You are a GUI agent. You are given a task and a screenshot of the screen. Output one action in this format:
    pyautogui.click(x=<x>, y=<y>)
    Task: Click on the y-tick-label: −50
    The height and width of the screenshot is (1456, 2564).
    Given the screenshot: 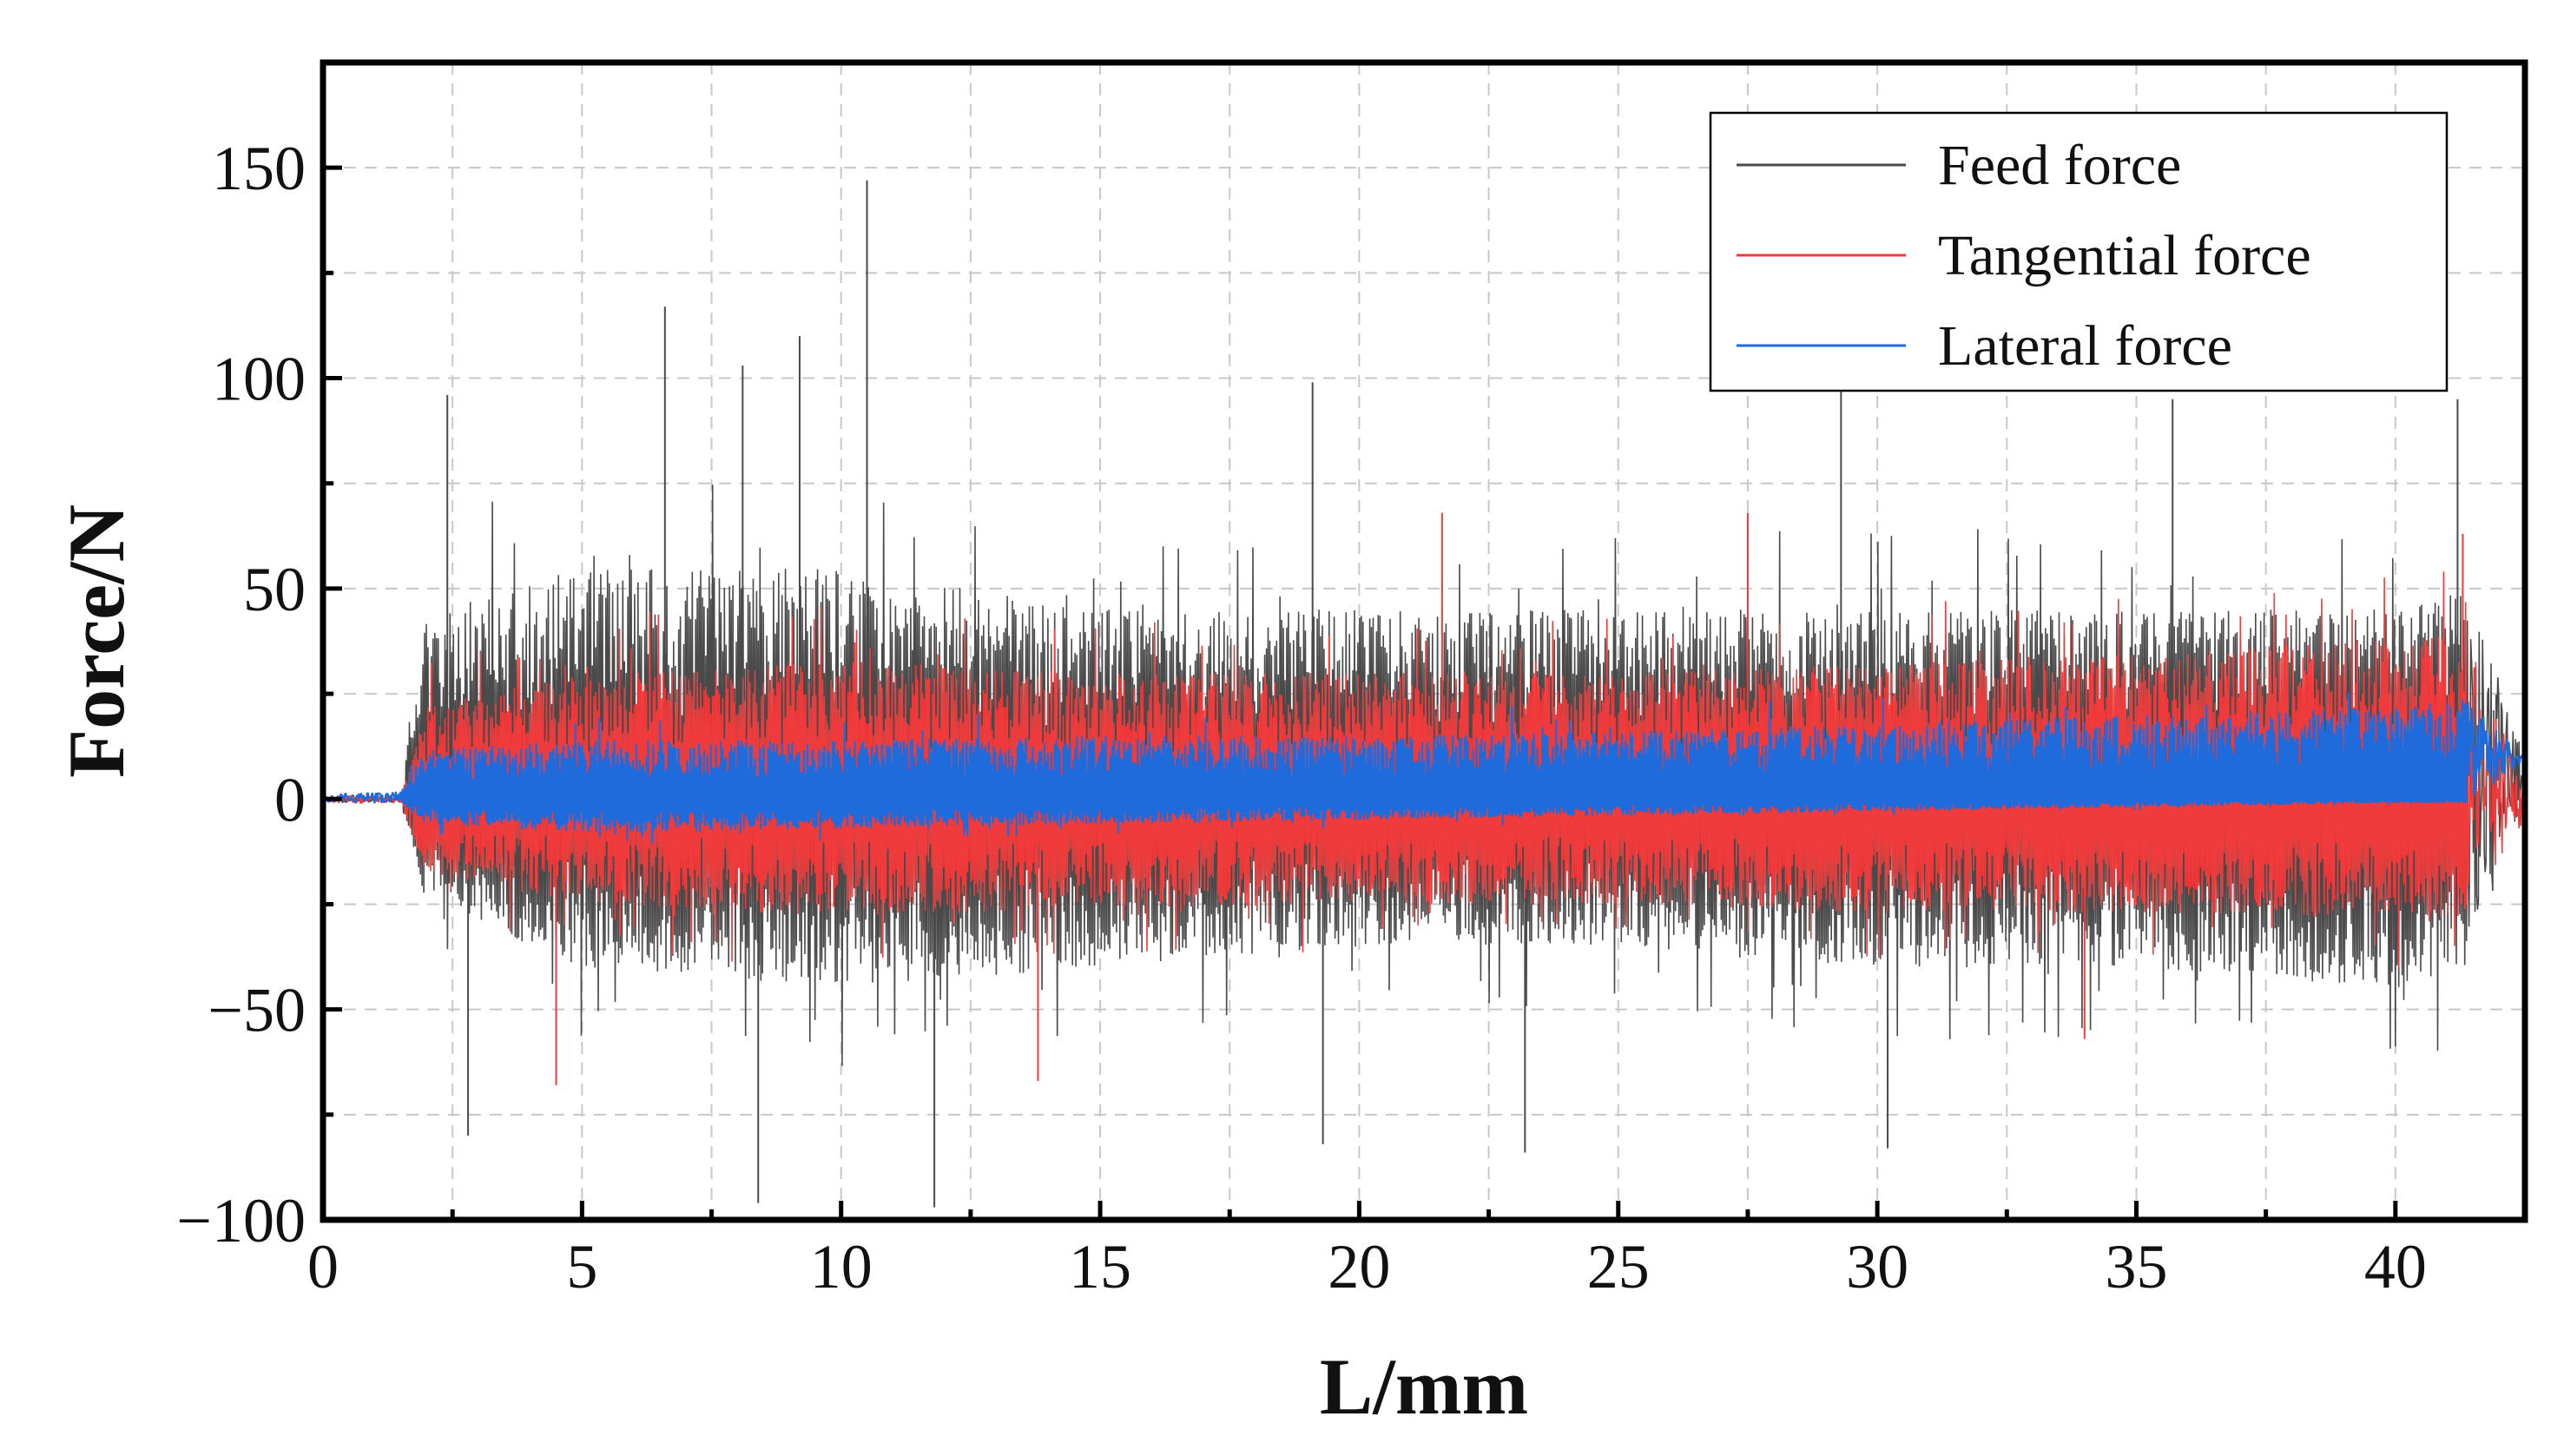 What is the action you would take?
    pyautogui.click(x=257, y=1010)
    